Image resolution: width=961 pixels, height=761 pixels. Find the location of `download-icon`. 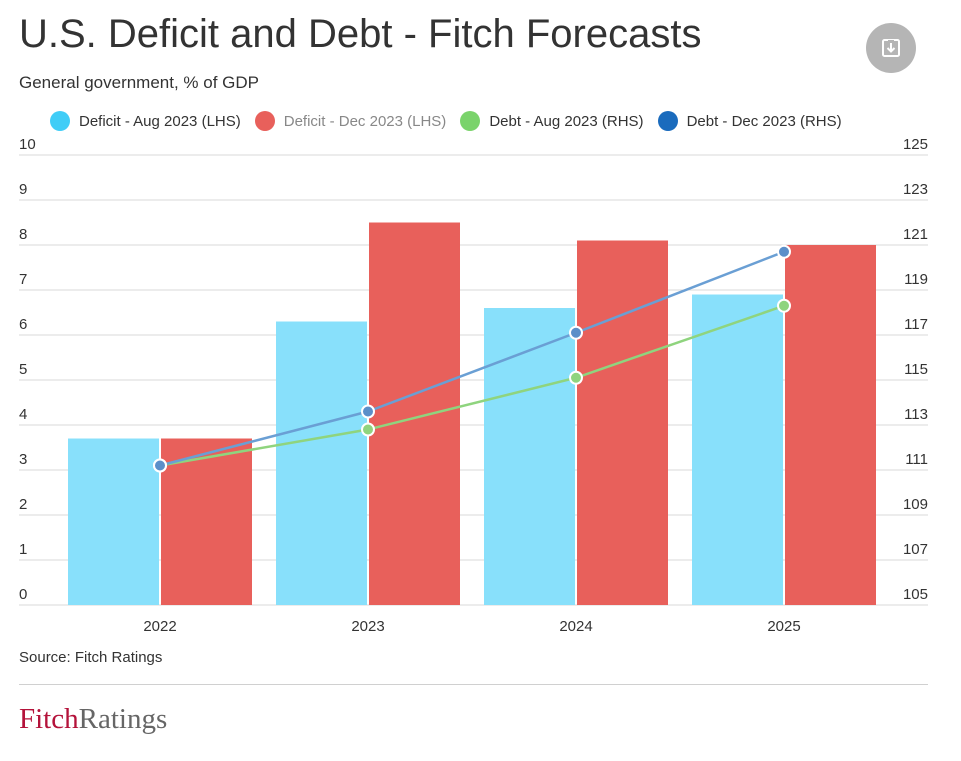

download-icon is located at coordinates (891, 48).